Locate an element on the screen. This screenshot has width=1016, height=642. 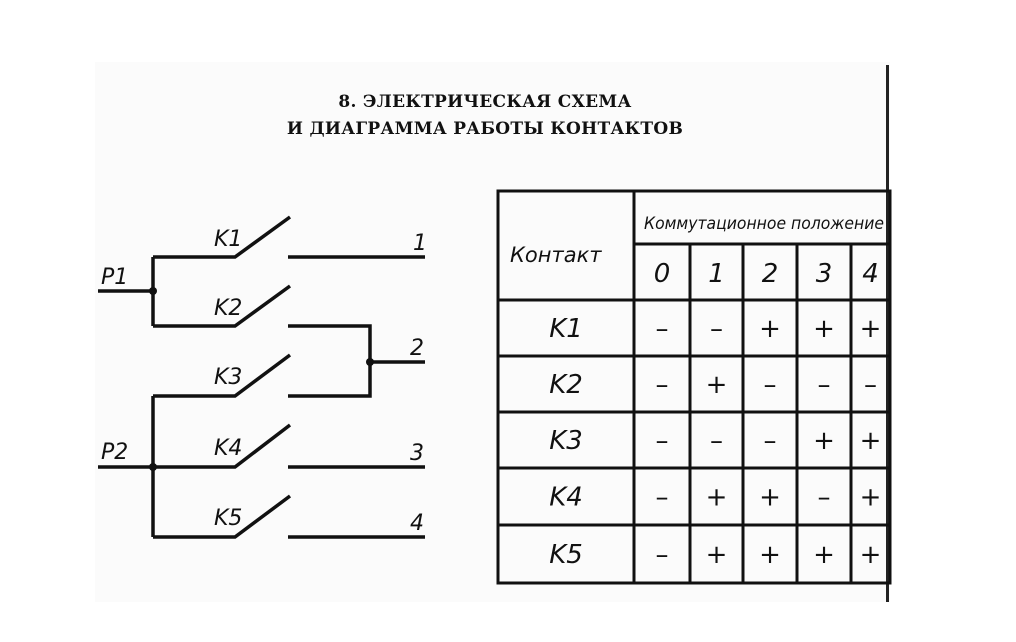
title-line-1: 8. ЭЛЕКТРИЧЕСКАЯ СХЕМА is located at coordinates (485, 102).